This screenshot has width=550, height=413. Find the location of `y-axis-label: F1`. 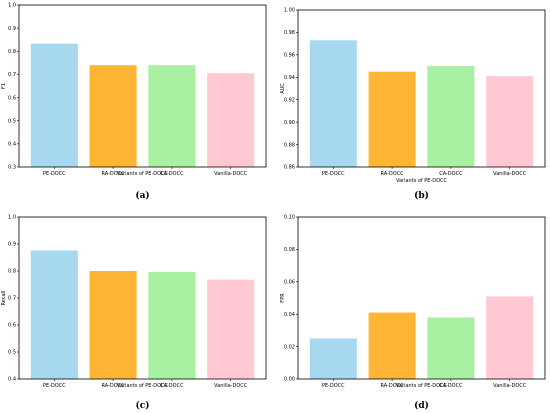

y-axis-label: F1 is located at coordinates (4, 86).